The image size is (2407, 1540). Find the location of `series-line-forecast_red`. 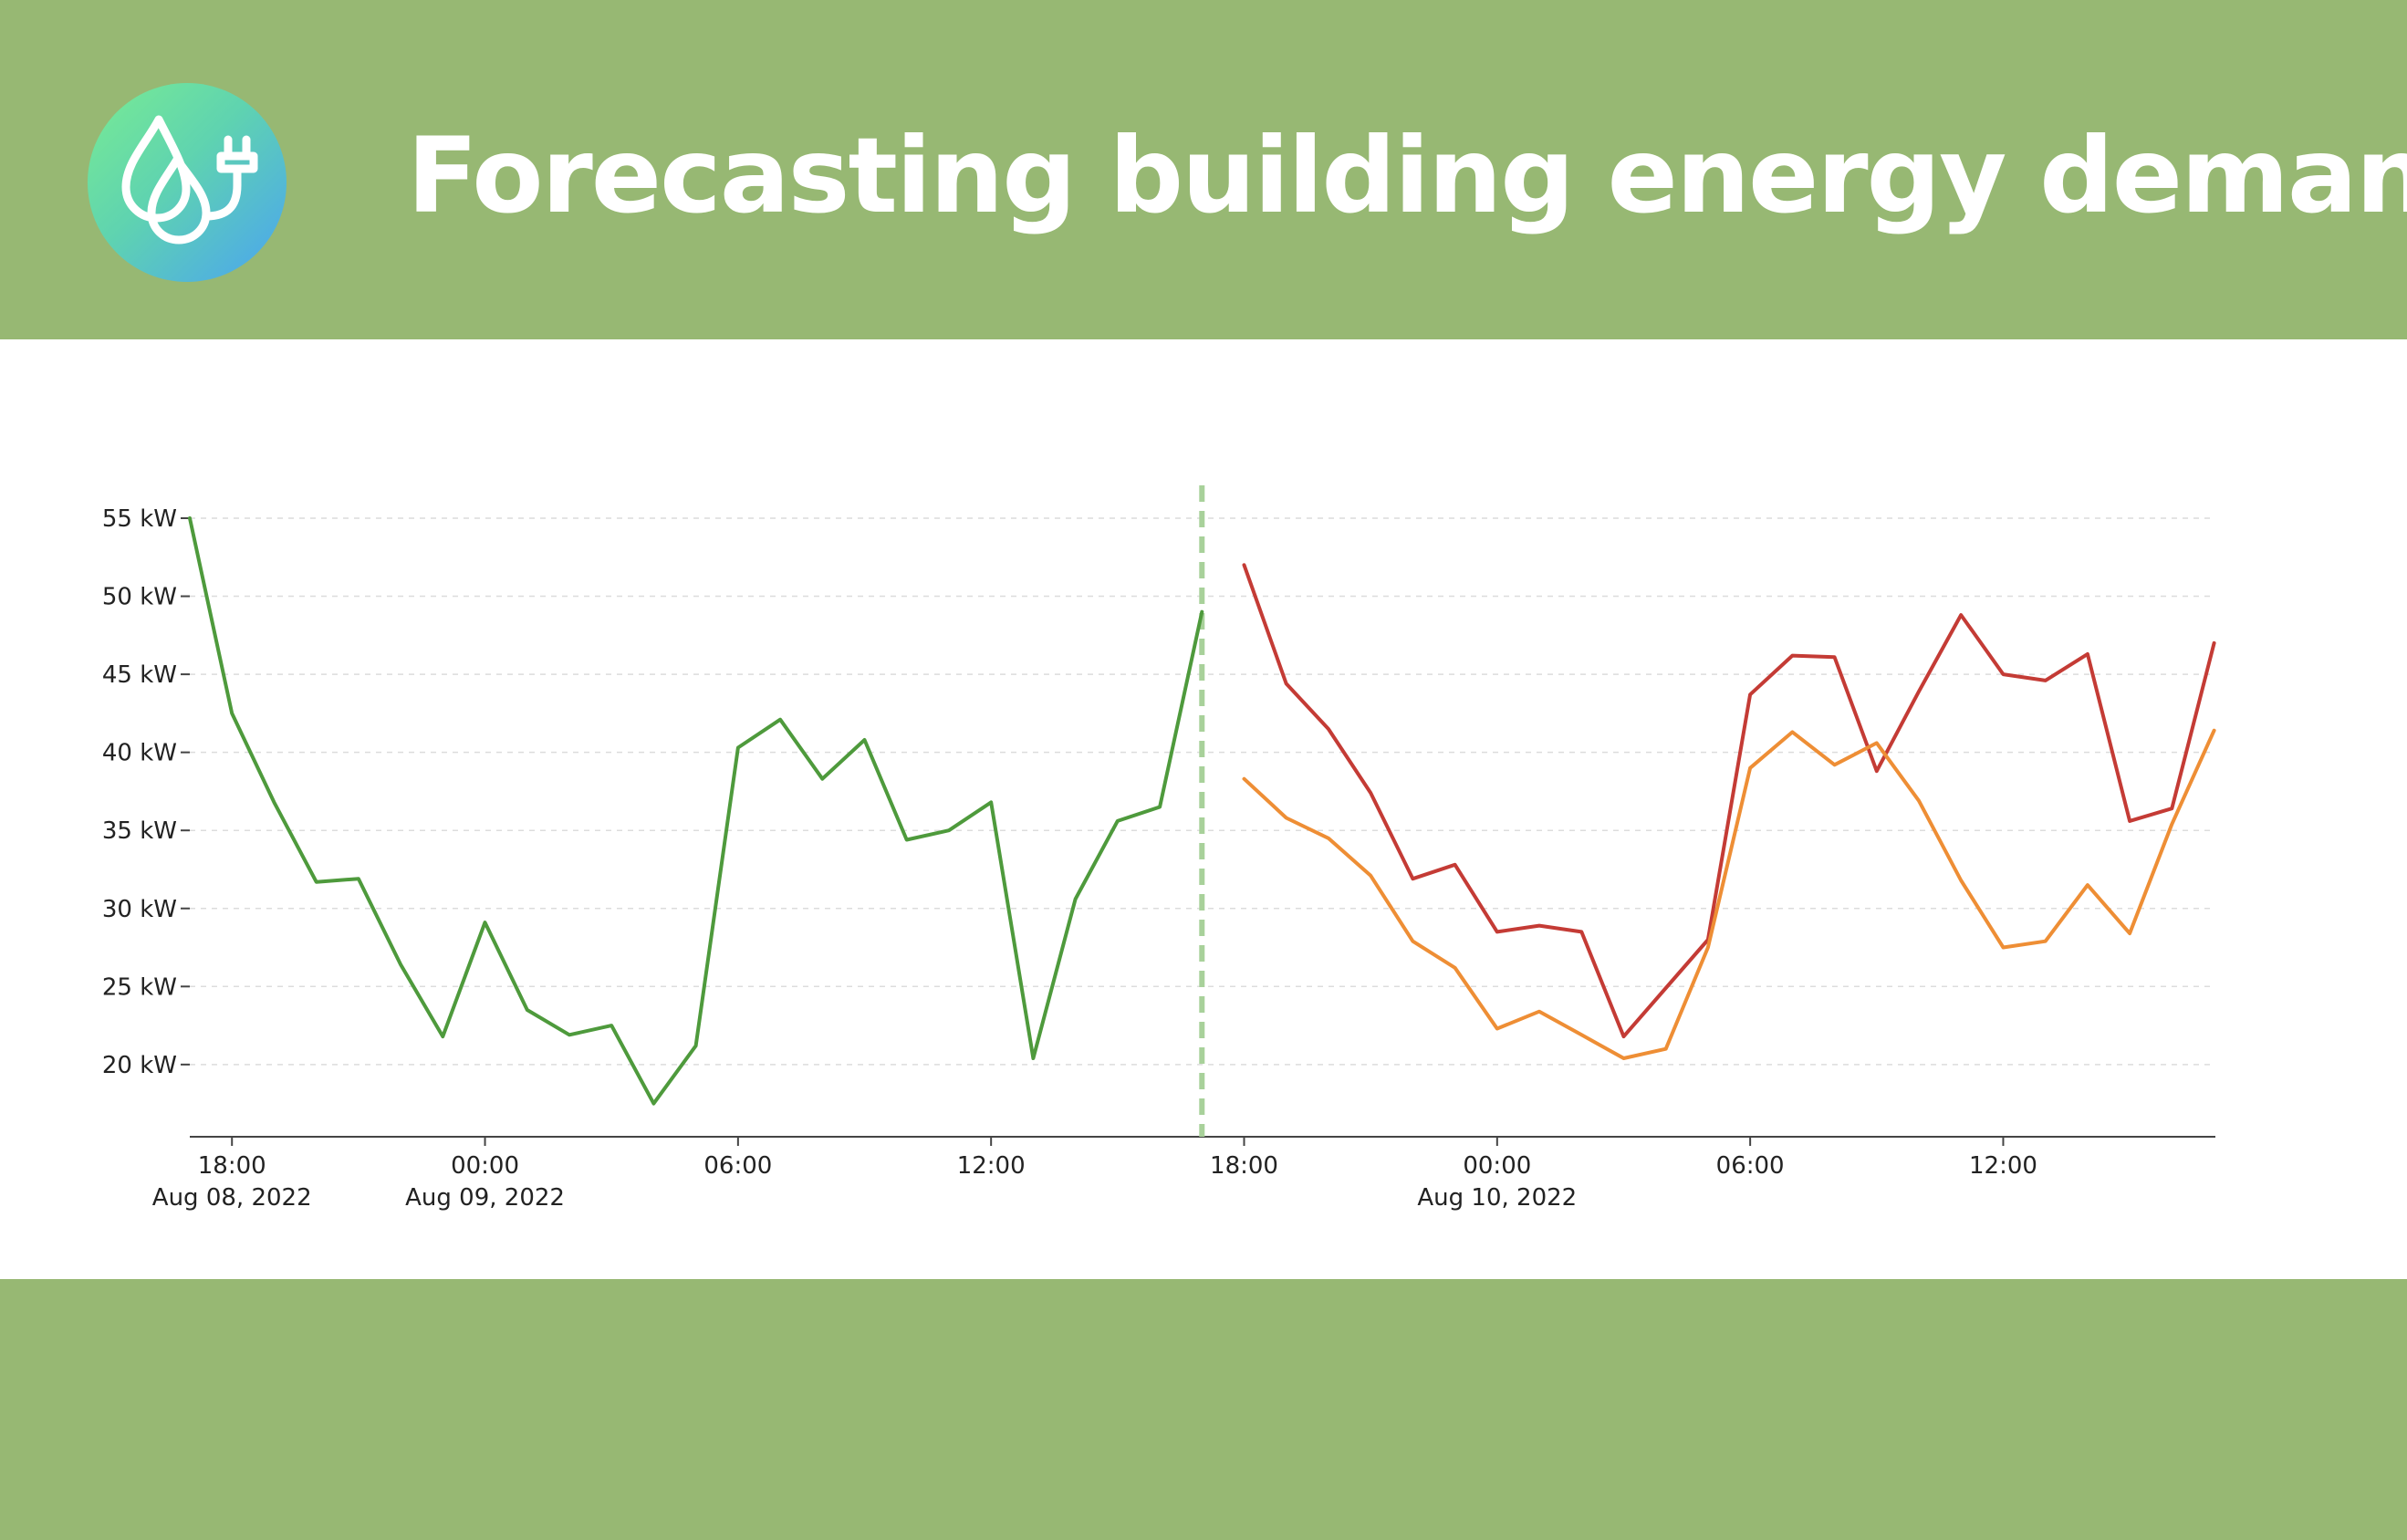

series-line-forecast_red is located at coordinates (1729, 801).